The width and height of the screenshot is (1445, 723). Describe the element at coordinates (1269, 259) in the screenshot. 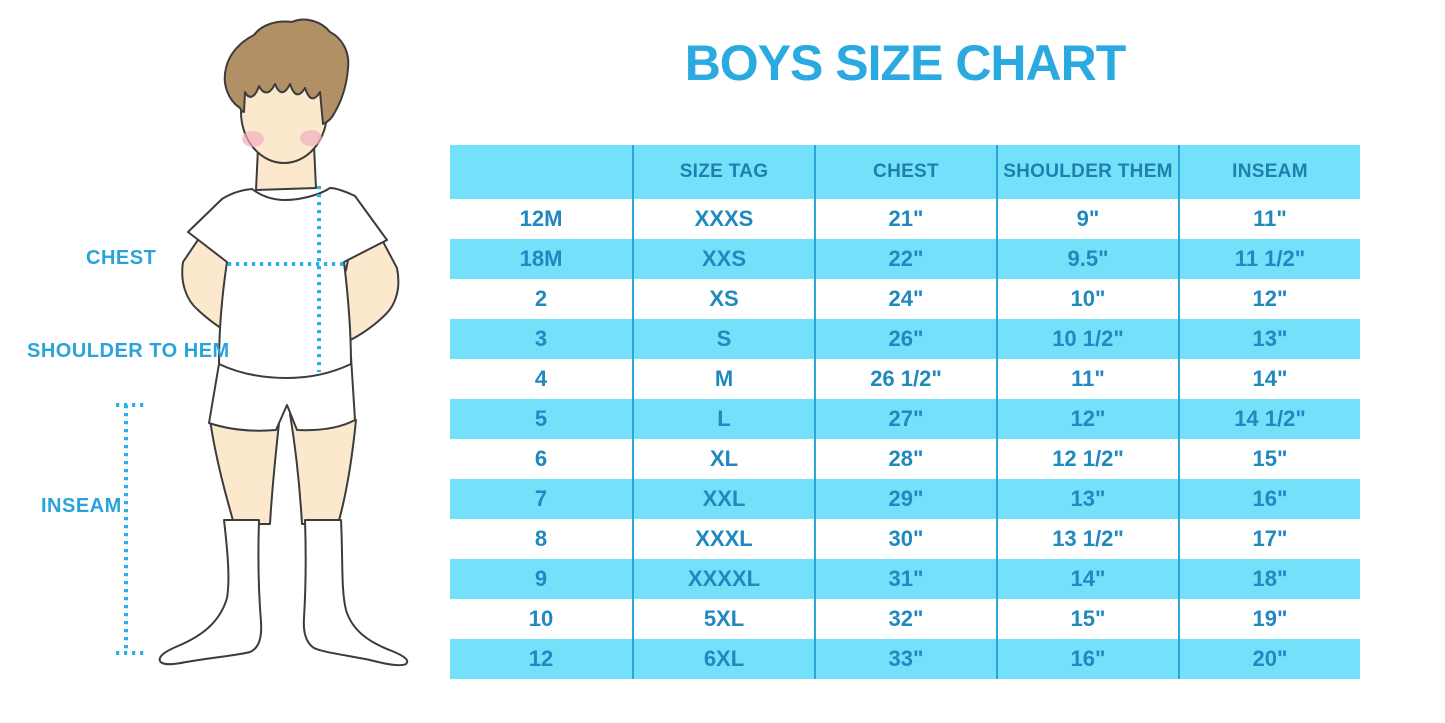

I see `table-cell: 11 1/2"` at that location.